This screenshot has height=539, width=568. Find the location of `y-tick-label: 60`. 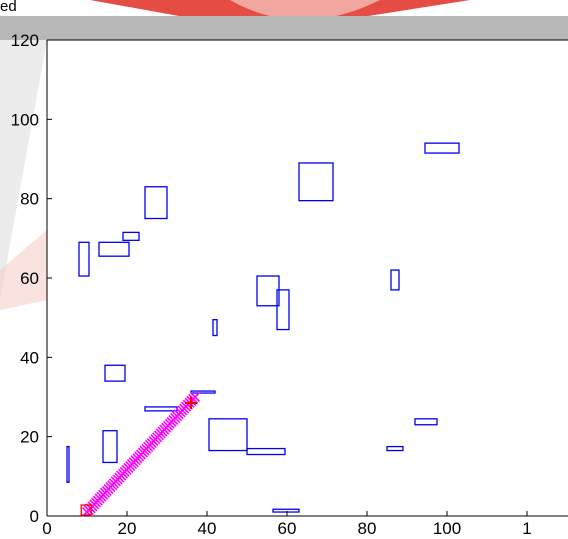

y-tick-label: 60 is located at coordinates (29, 278).